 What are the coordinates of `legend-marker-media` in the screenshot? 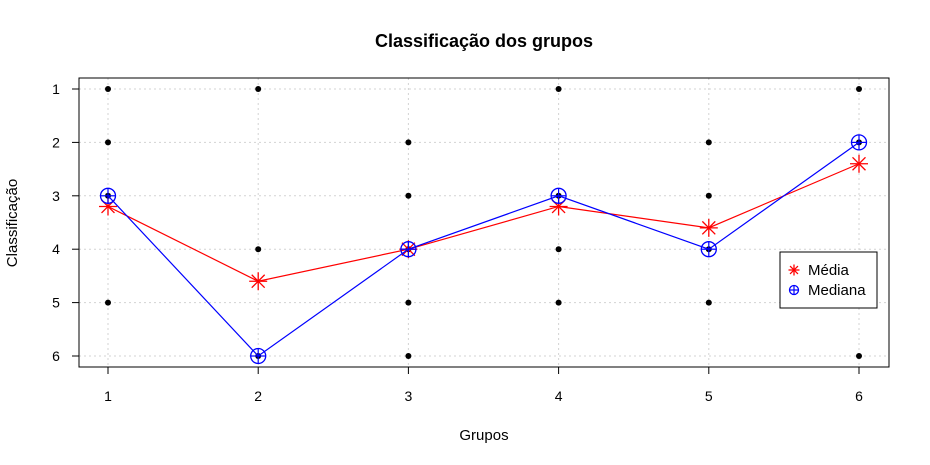 It's located at (794, 270).